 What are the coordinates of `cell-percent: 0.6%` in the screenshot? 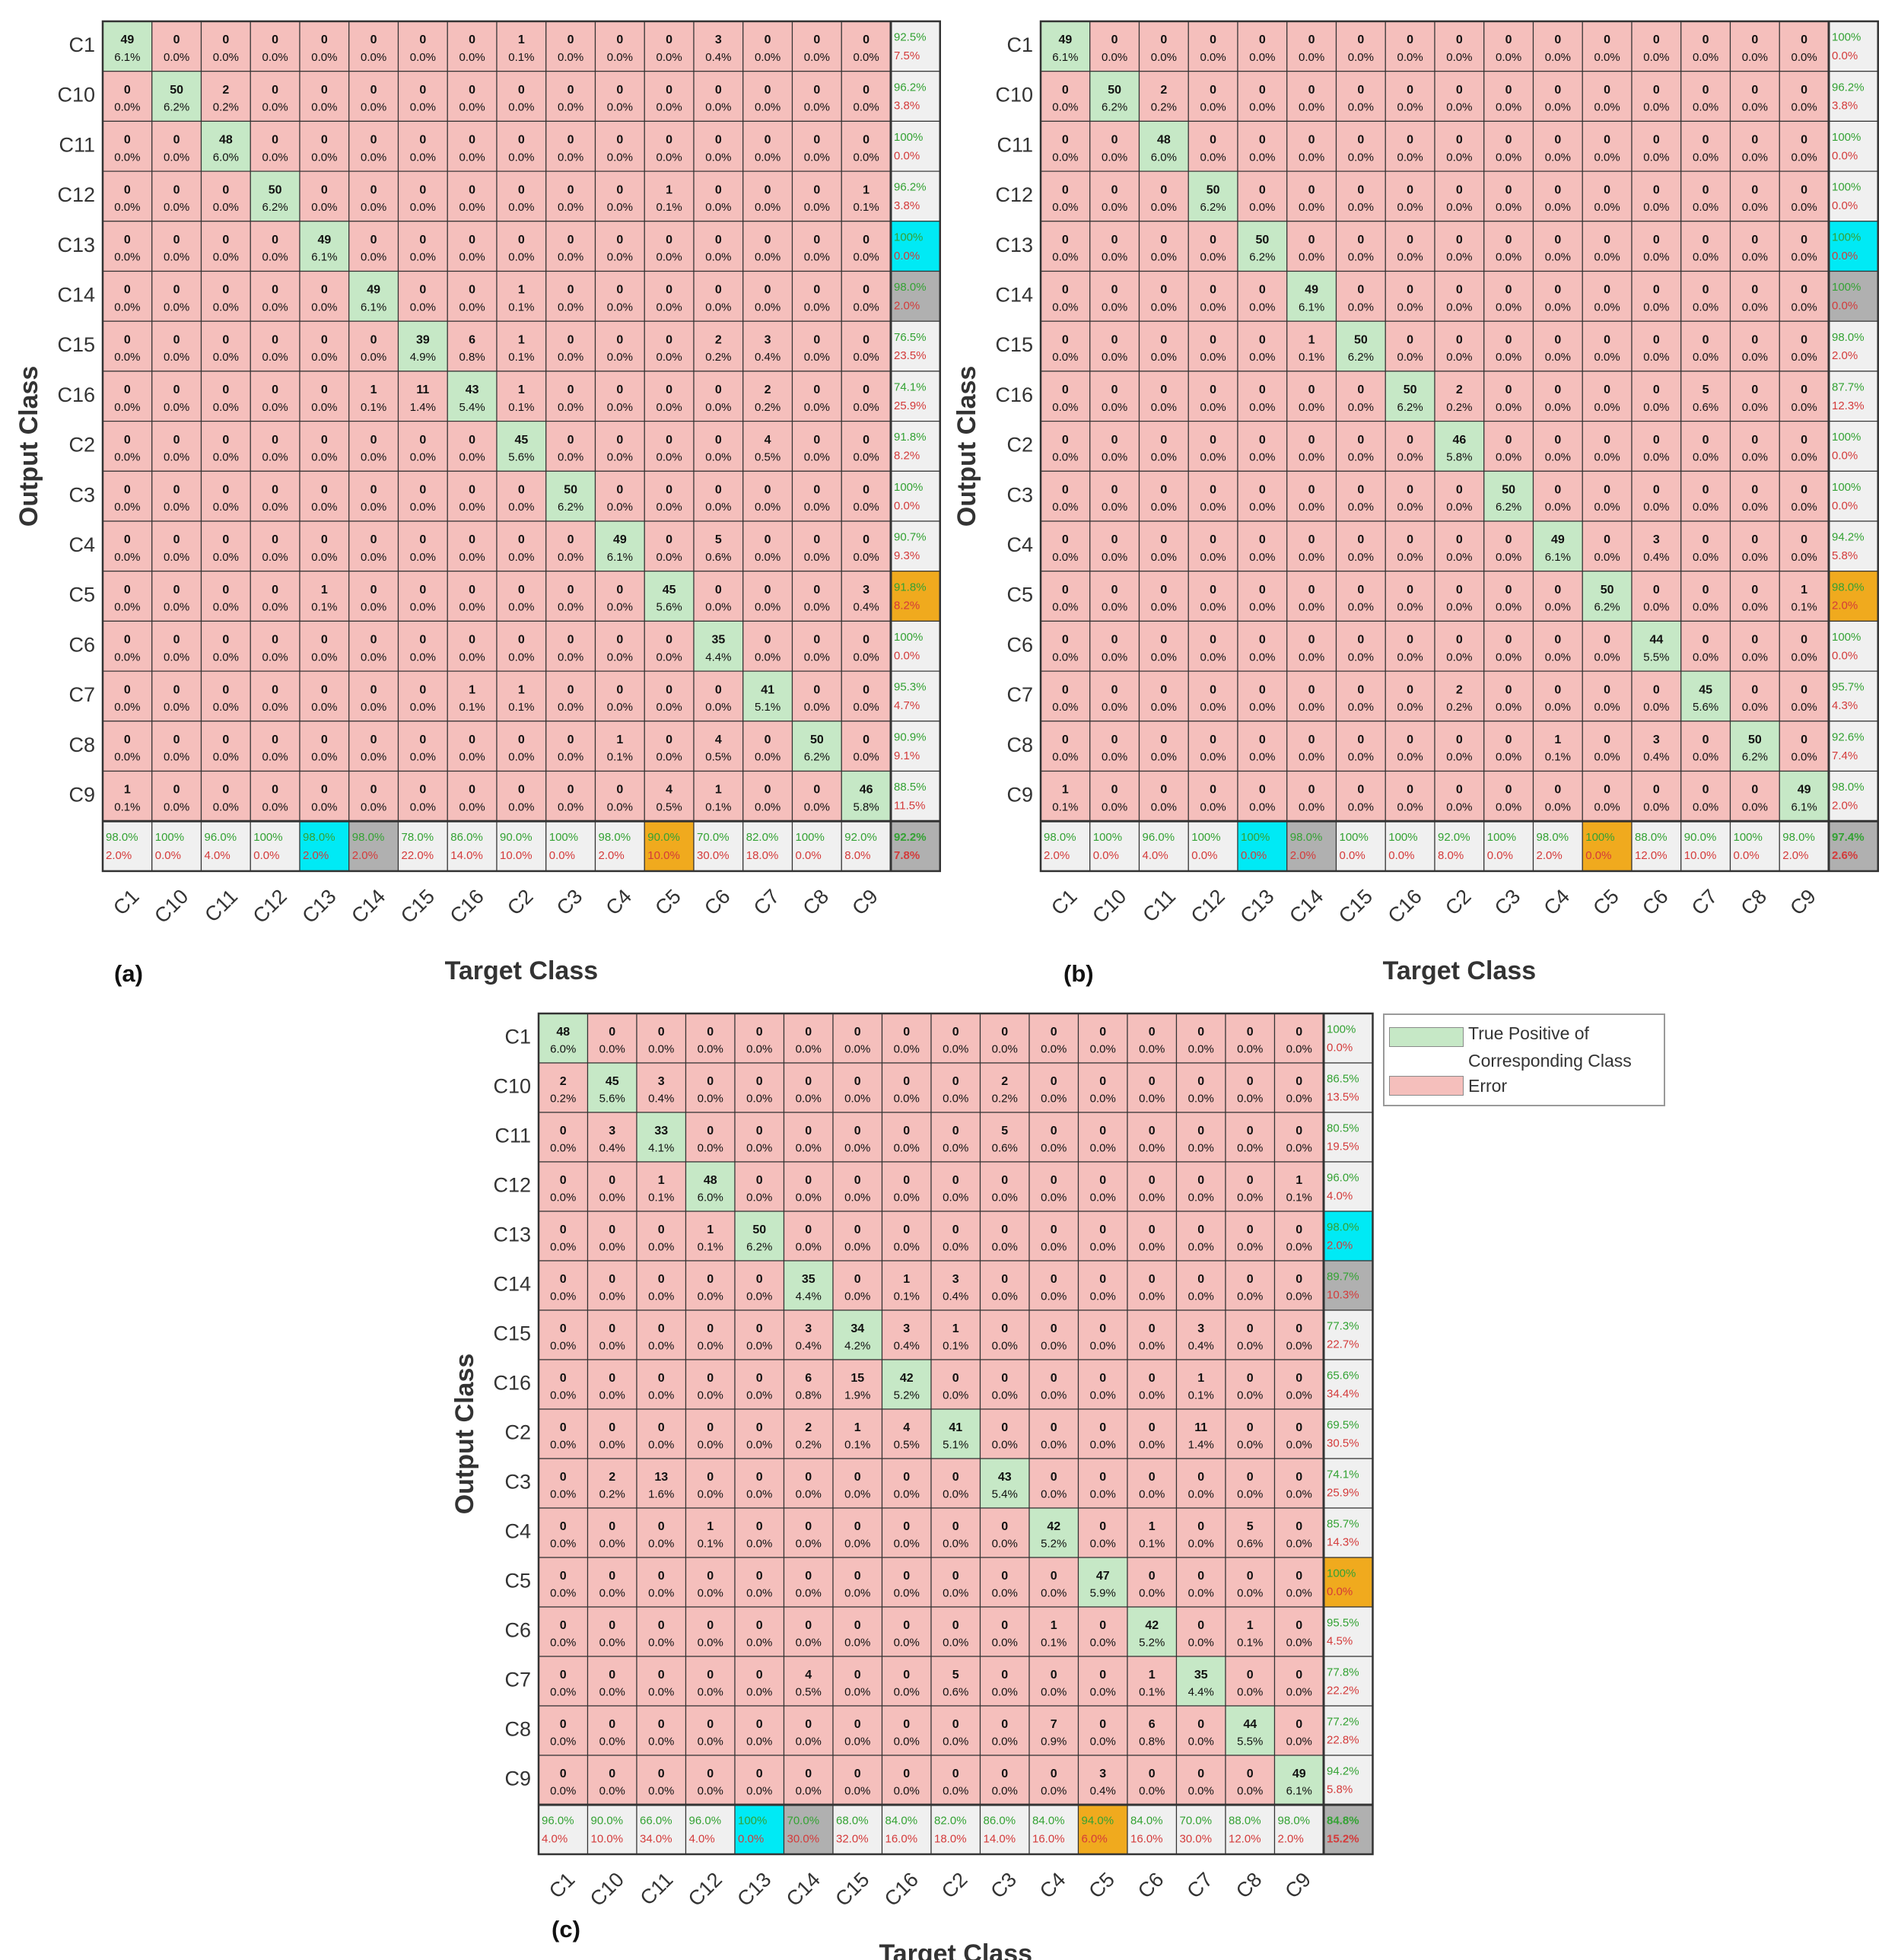 It's located at (718, 557).